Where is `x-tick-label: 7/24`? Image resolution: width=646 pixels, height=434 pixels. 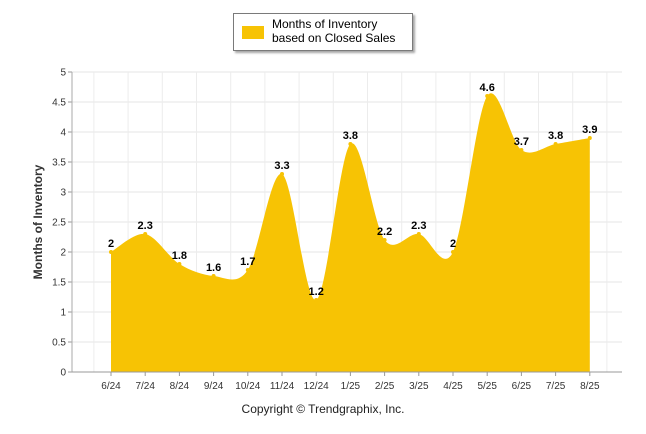
x-tick-label: 7/24 is located at coordinates (145, 386).